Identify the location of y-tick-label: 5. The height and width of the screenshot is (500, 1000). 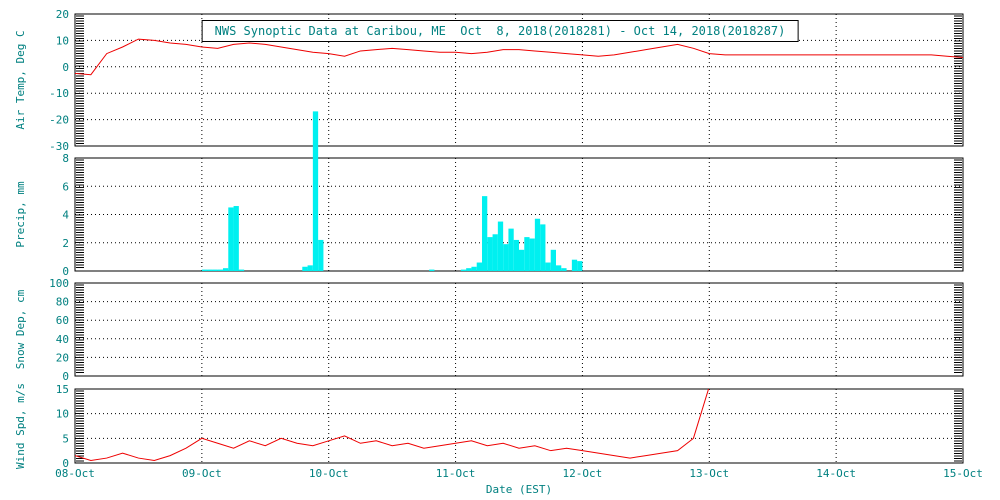
(65, 438).